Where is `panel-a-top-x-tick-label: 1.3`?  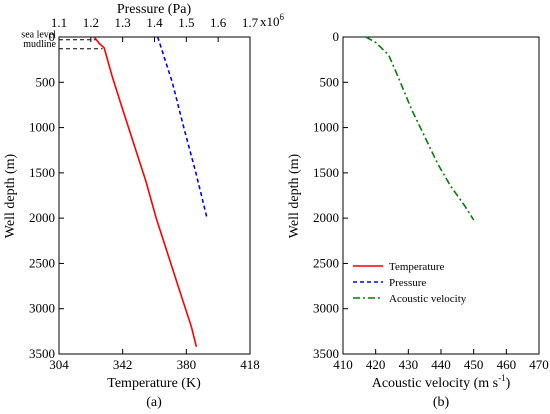 panel-a-top-x-tick-label: 1.3 is located at coordinates (123, 22).